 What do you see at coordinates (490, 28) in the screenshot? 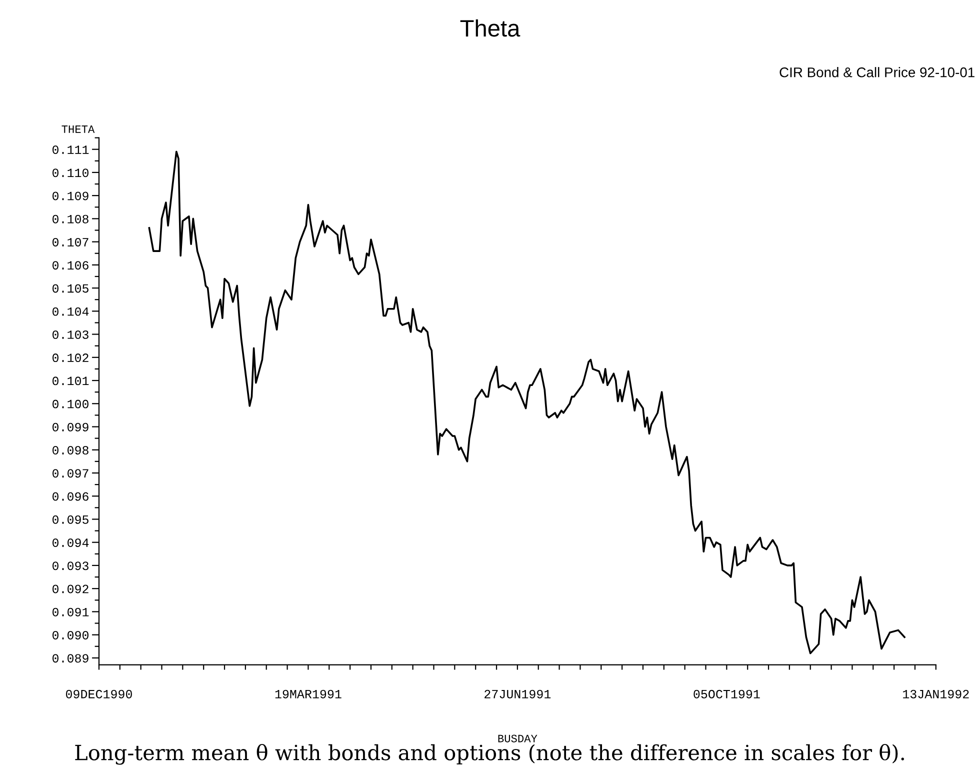
I see `chart-title: Theta` at bounding box center [490, 28].